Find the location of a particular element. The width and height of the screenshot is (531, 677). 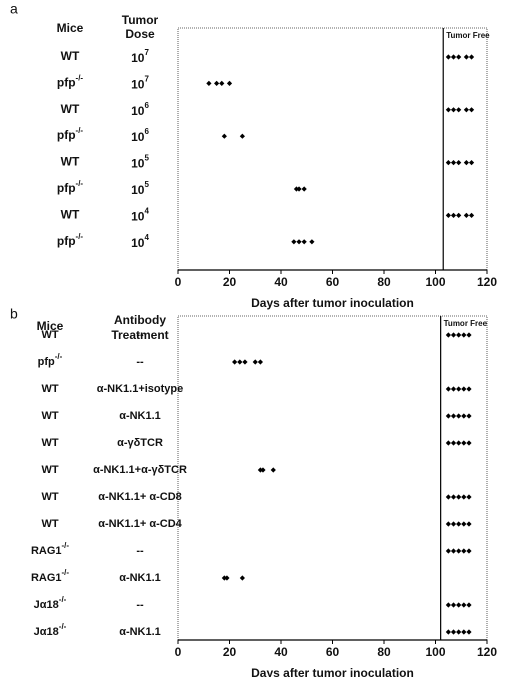

x-tick-label: 120 is located at coordinates (487, 282).